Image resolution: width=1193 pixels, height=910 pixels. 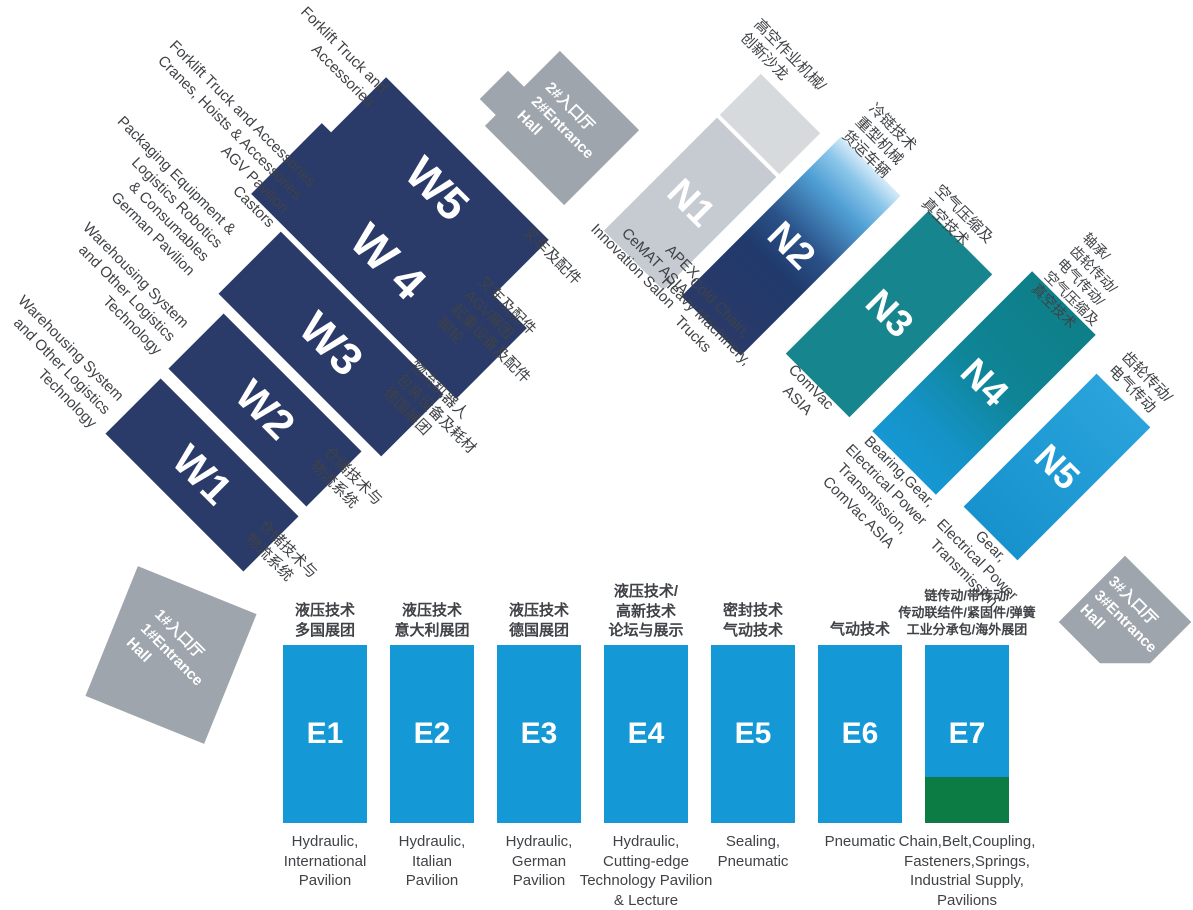 What do you see at coordinates (984, 382) in the screenshot?
I see `hall-n4-label: N4` at bounding box center [984, 382].